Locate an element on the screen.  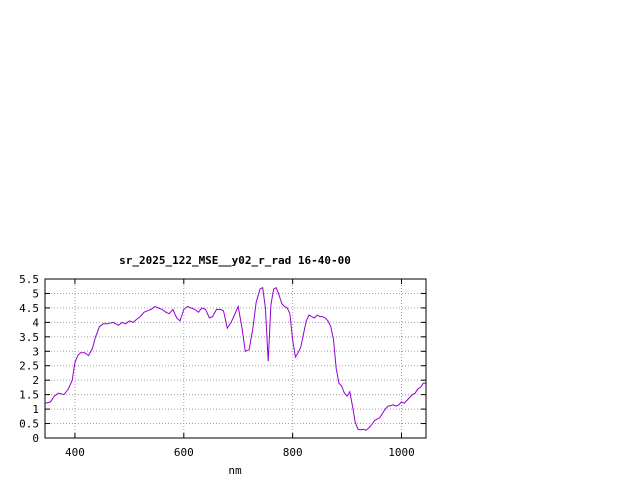
y-tick-label: 4 is located at coordinates (35, 322).